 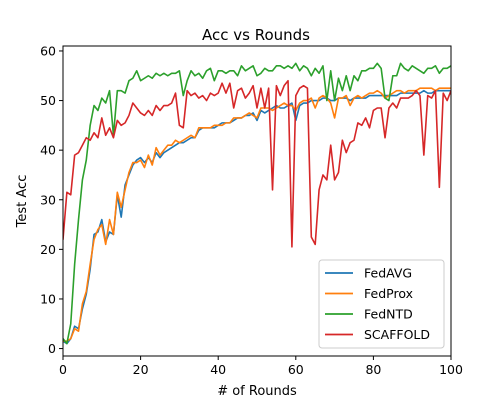 I want to click on y-tick-label: 30, so click(x=48, y=199).